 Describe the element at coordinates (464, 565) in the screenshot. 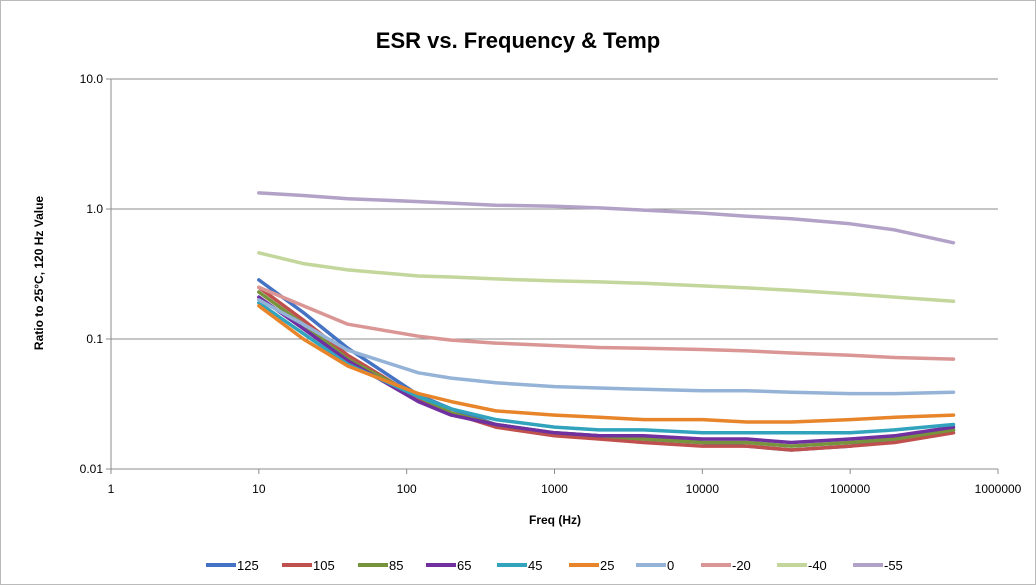

I see `legend-label: 65` at that location.